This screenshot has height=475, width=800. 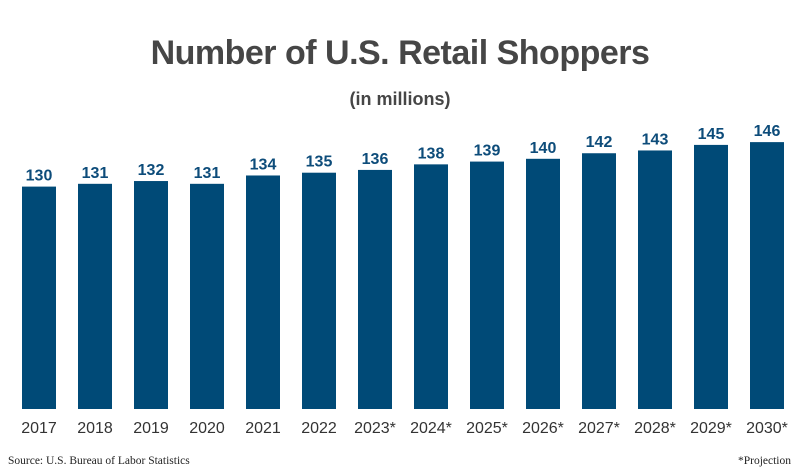 What do you see at coordinates (263, 428) in the screenshot?
I see `x-tick-label: 2021` at bounding box center [263, 428].